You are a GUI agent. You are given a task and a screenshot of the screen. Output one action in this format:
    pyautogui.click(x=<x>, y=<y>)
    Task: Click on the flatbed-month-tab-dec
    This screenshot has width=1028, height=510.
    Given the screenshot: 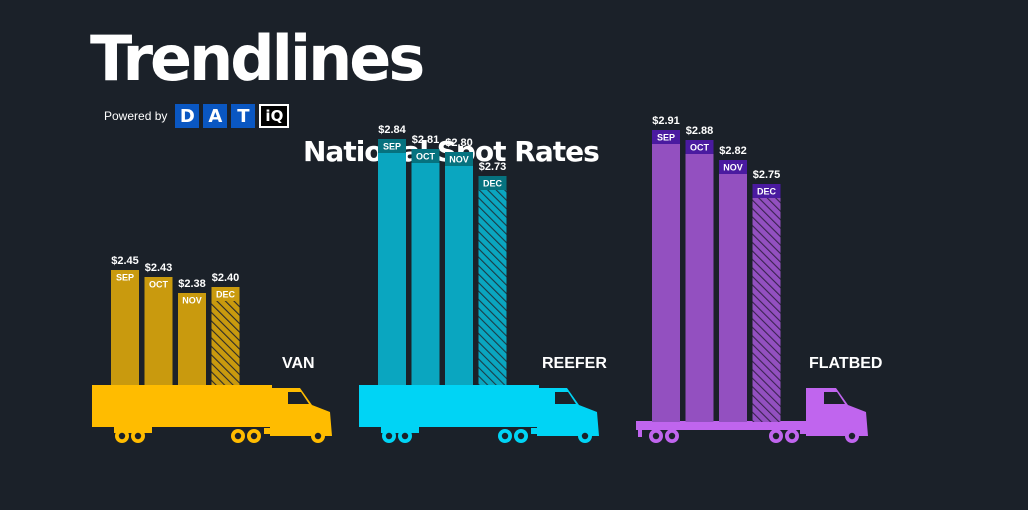 What is the action you would take?
    pyautogui.click(x=766, y=191)
    